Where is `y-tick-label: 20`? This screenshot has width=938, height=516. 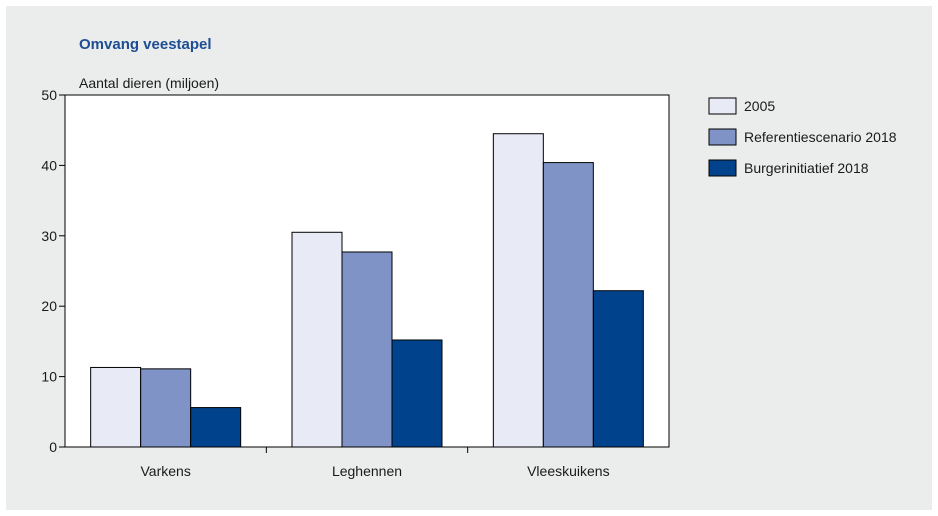 y-tick-label: 20 is located at coordinates (49, 306).